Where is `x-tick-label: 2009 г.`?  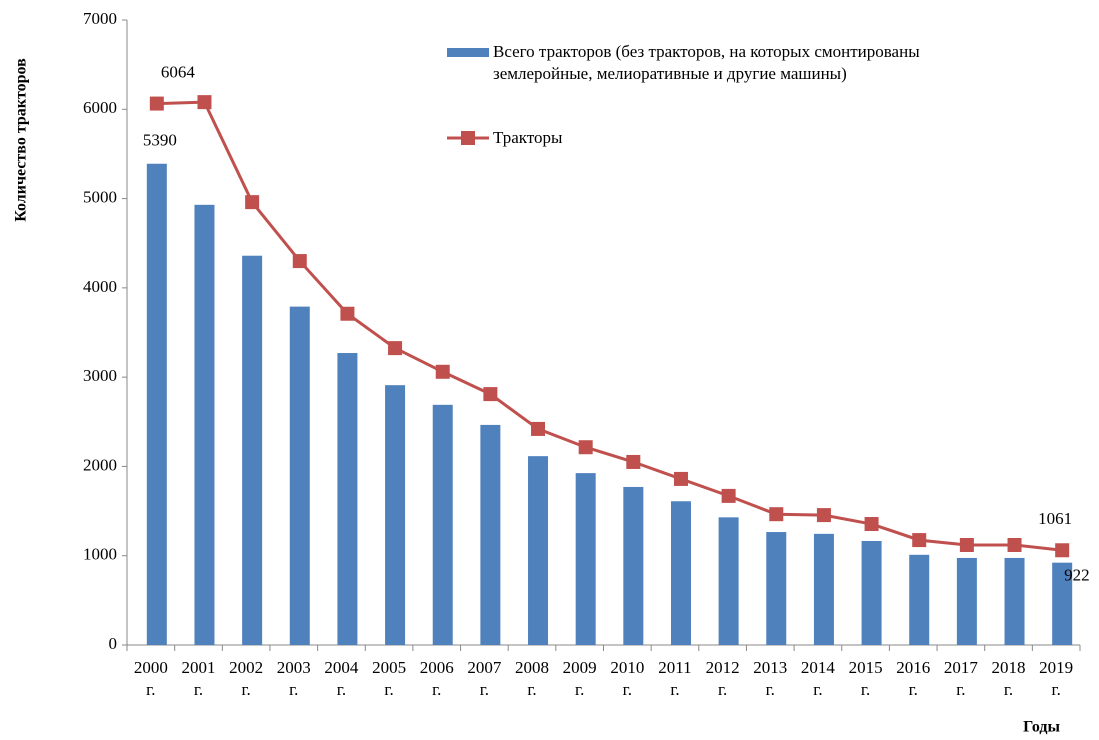 x-tick-label: 2009 г. is located at coordinates (579, 678).